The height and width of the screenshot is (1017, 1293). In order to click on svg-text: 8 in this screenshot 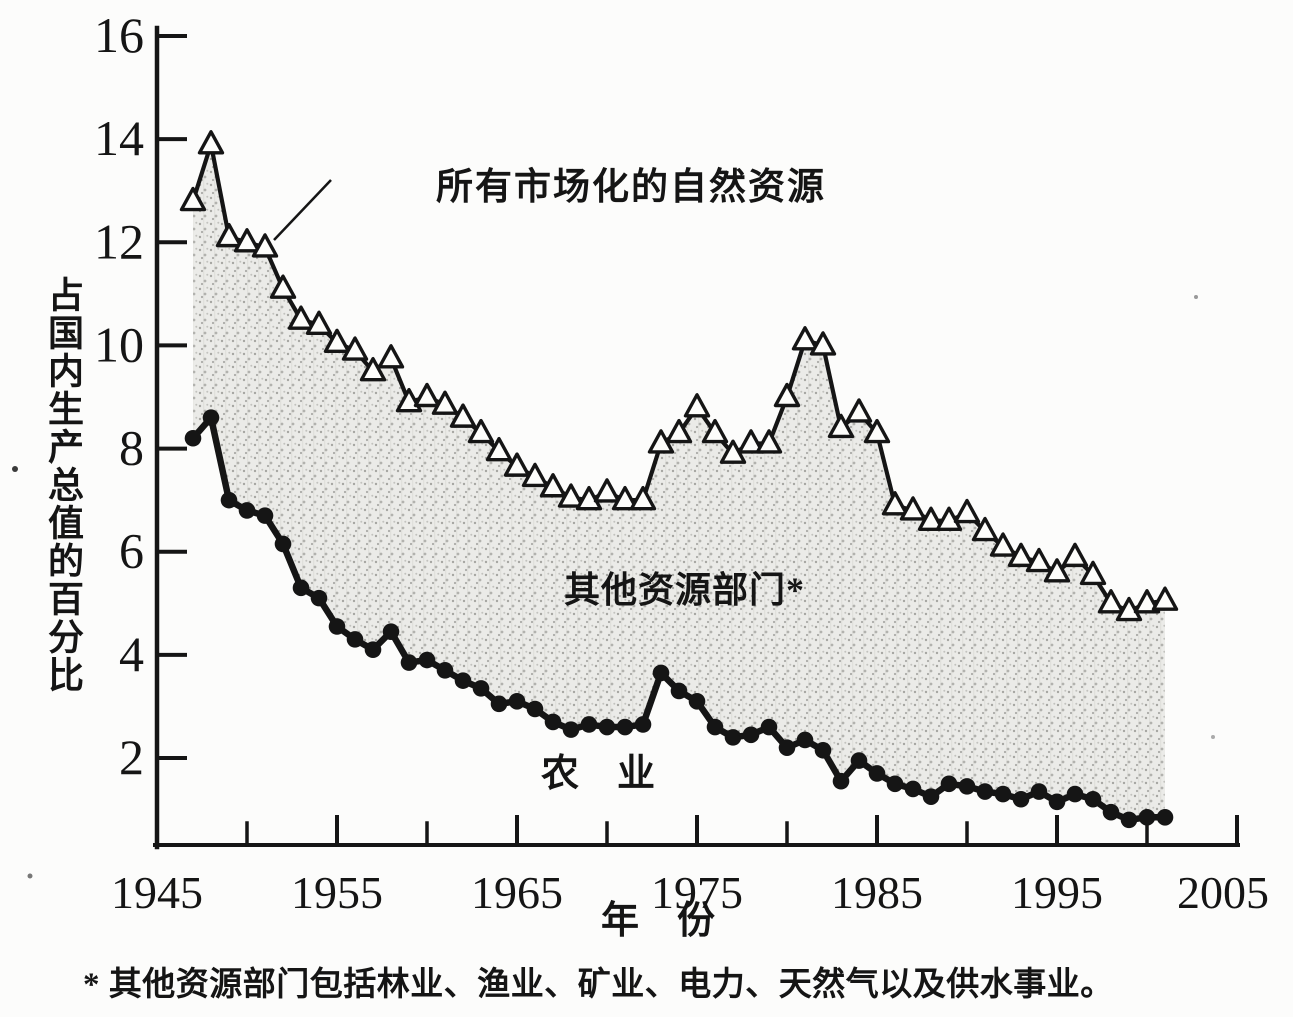, I will do `click(131, 448)`.